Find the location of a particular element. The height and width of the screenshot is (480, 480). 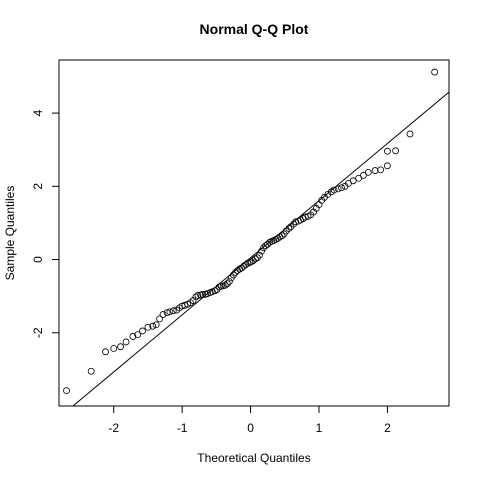

x-tick-label: 1 is located at coordinates (319, 428).